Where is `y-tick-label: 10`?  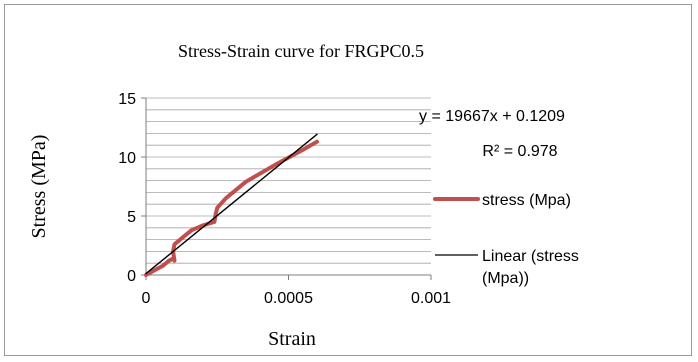 y-tick-label: 10 is located at coordinates (127, 158).